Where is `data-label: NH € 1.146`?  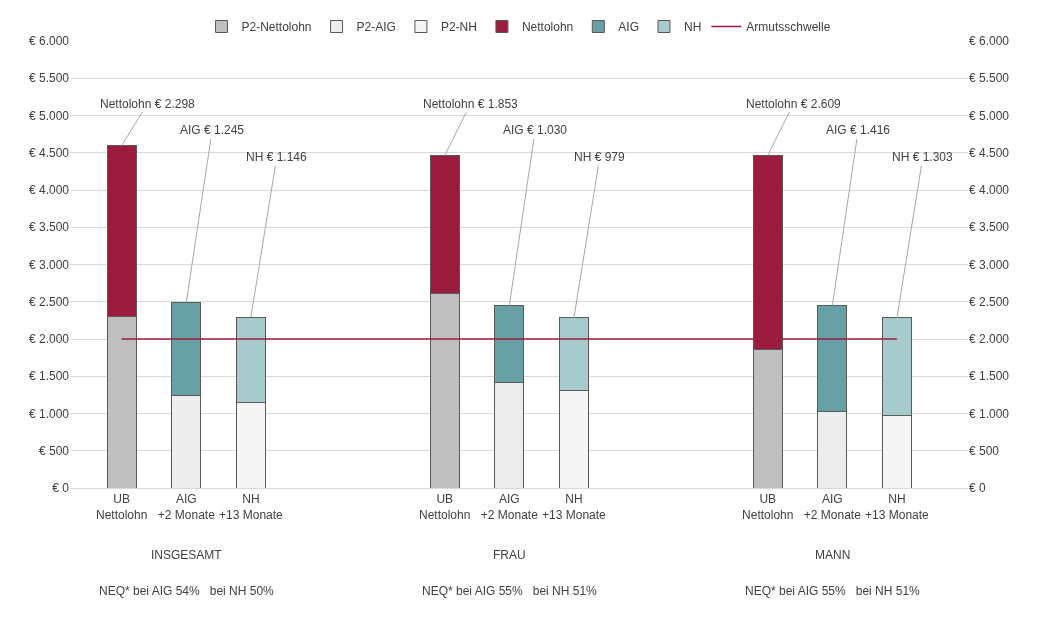 data-label: NH € 1.146 is located at coordinates (277, 157).